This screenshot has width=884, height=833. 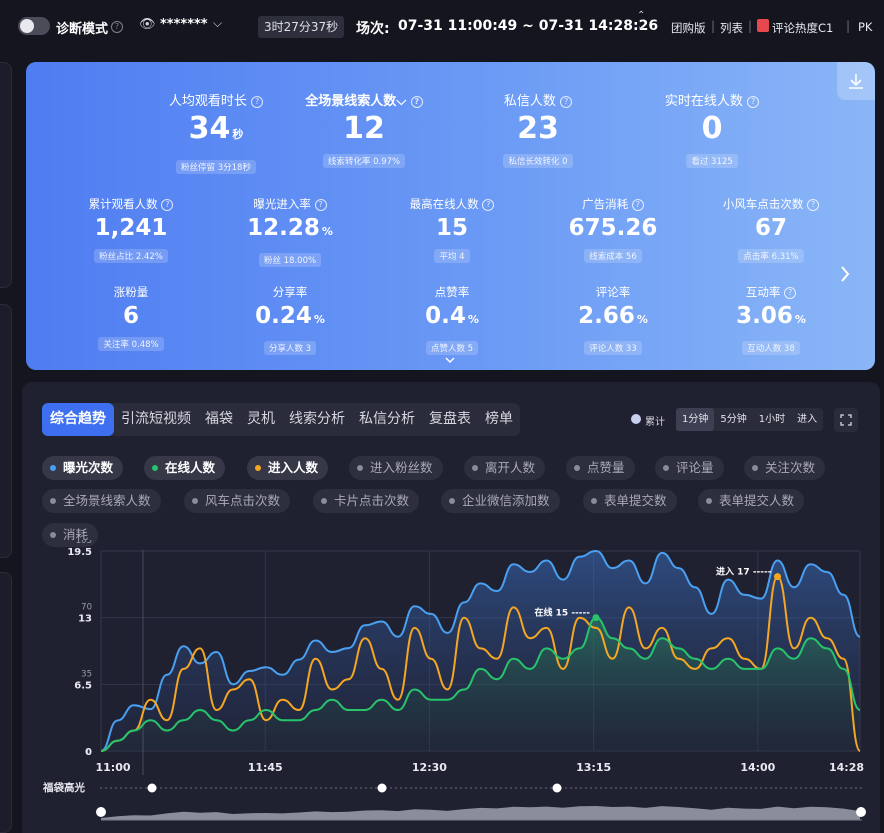 I want to click on metric-value: 0, so click(x=712, y=128).